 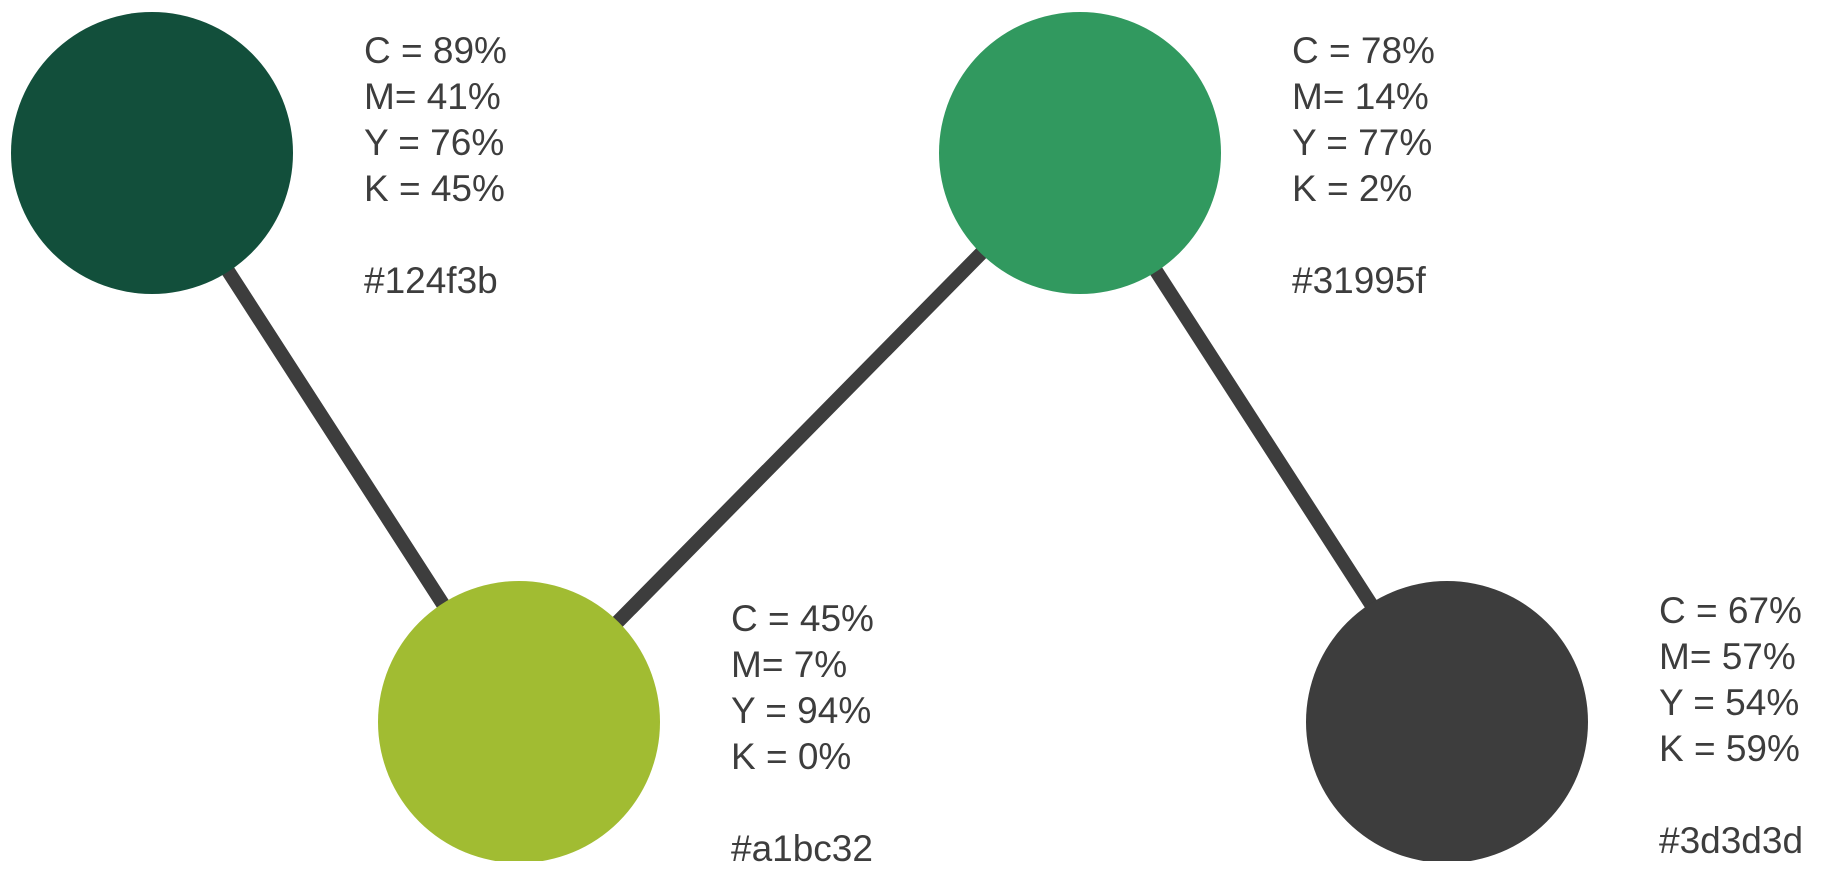 I want to click on swatch-circle-green, so click(x=1080, y=153).